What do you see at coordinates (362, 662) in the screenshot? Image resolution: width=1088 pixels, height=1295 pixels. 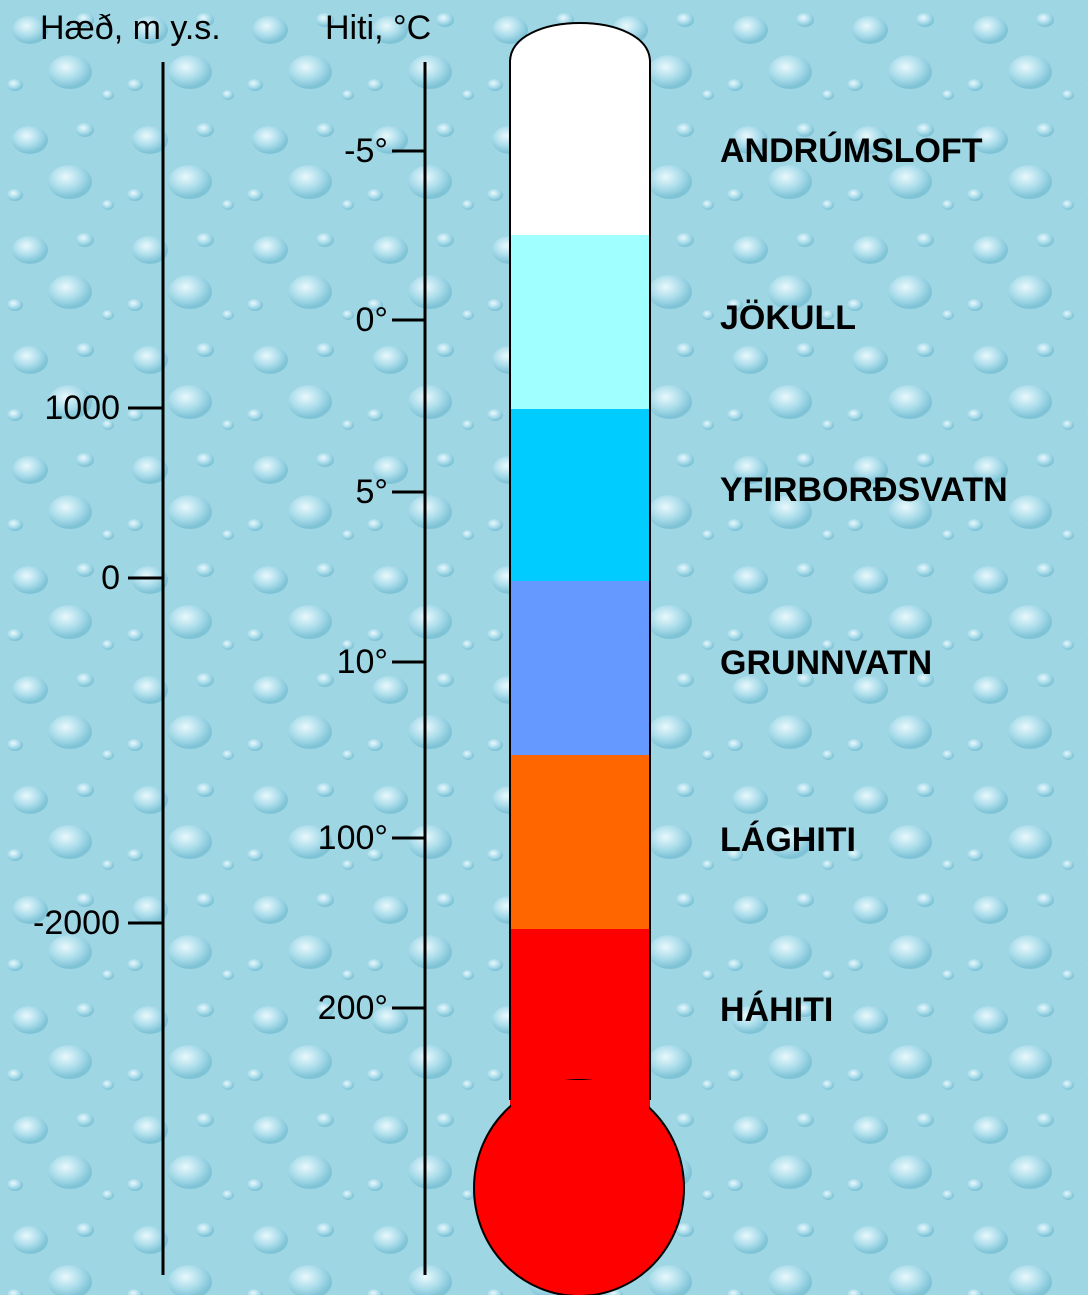 I see `tick-label: 10°` at bounding box center [362, 662].